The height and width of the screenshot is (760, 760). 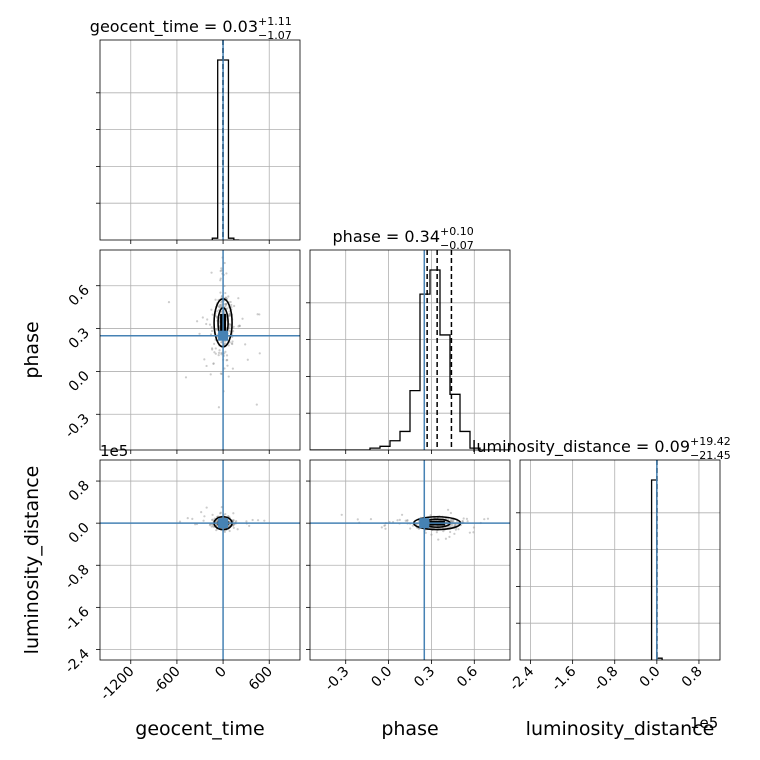 I want to click on x-tick-label: -1.6, so click(x=564, y=678).